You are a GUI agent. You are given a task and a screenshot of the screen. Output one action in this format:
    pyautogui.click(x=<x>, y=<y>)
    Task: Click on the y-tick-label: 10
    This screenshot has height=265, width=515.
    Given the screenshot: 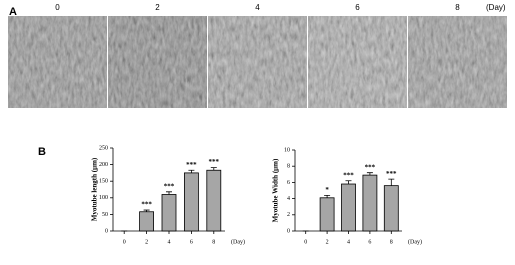 What is the action you would take?
    pyautogui.click(x=287, y=150)
    